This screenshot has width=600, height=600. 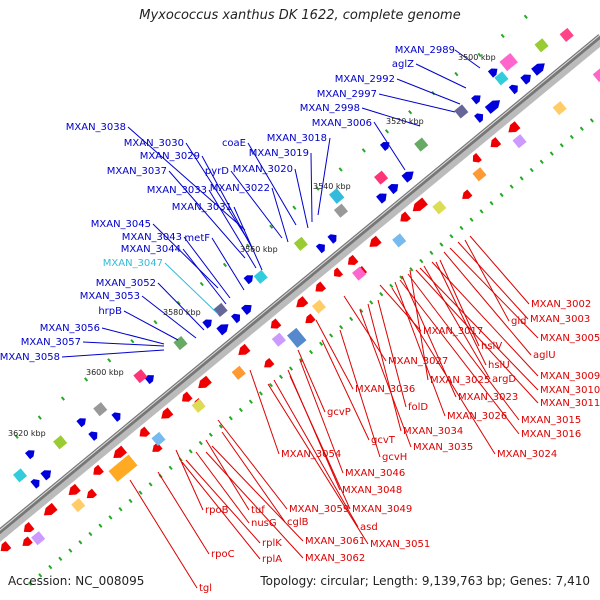 I want to click on tick-label: 3540 kbp, so click(x=332, y=186).